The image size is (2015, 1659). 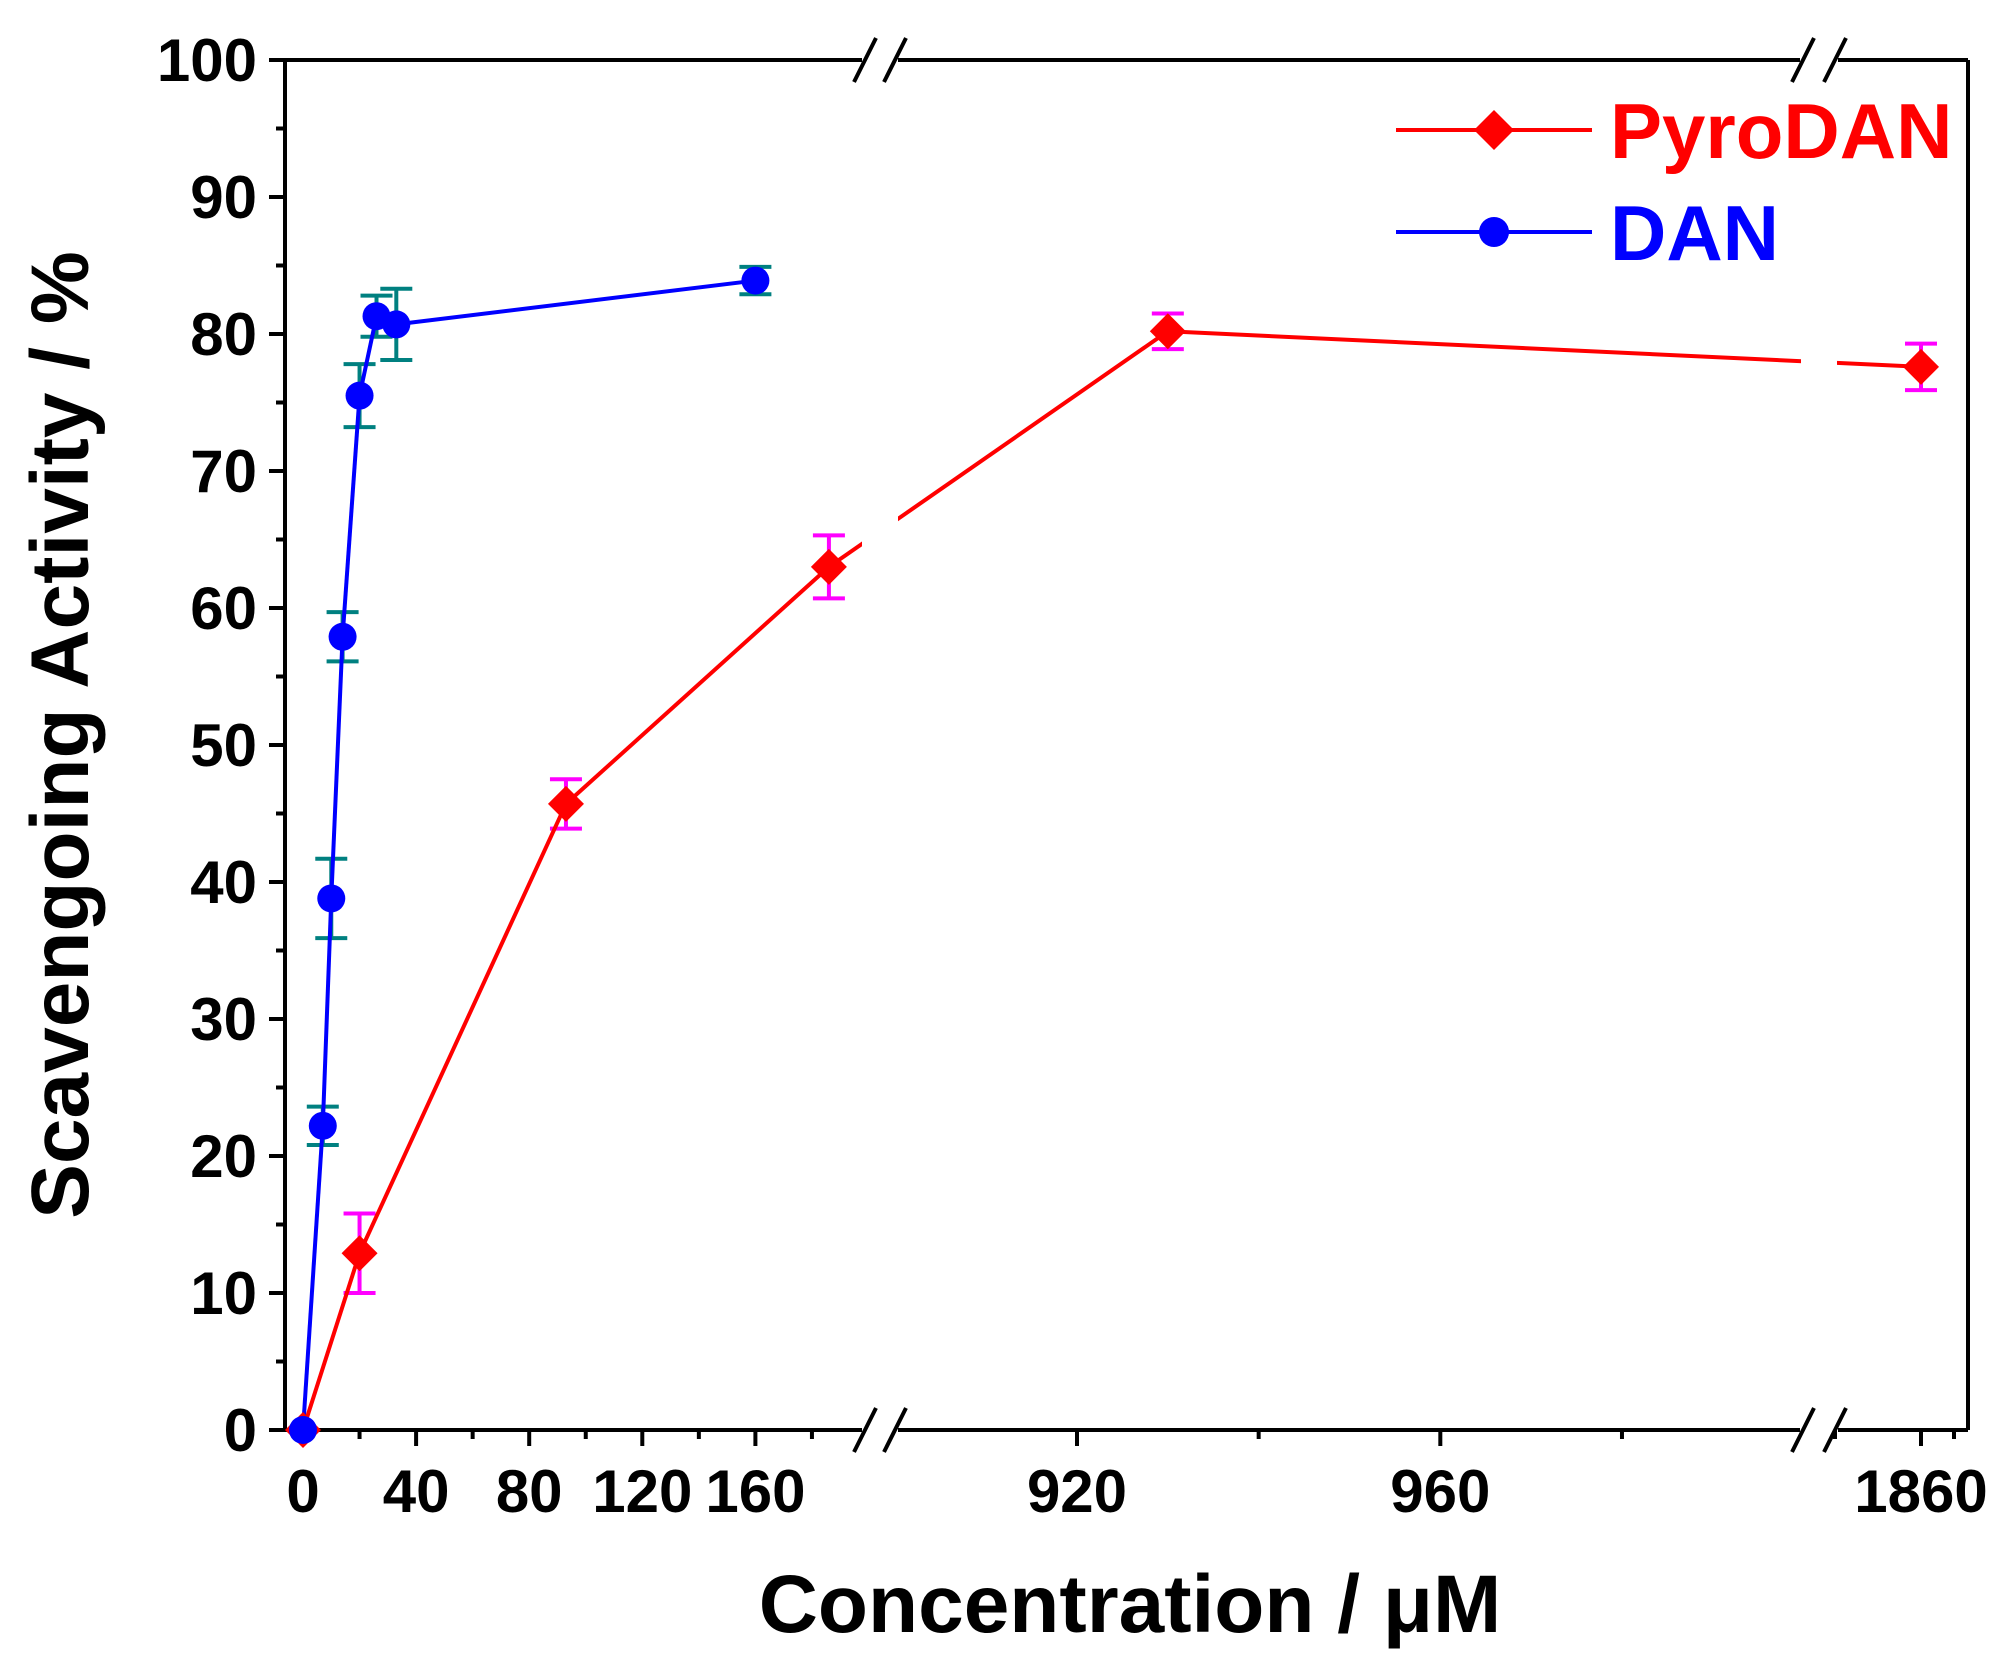 I want to click on legend: PyroDAN DAN, so click(x=1674, y=182).